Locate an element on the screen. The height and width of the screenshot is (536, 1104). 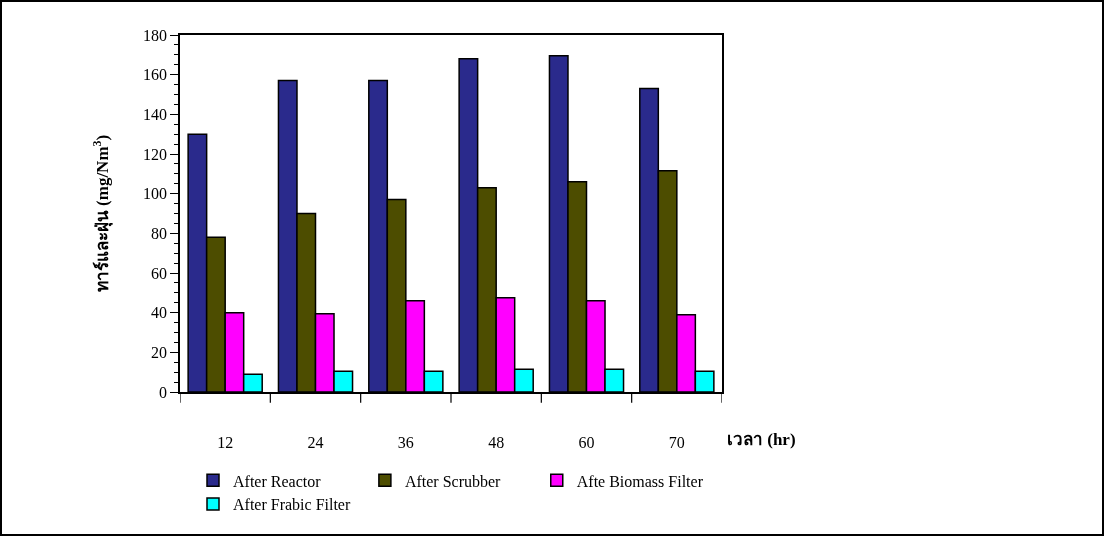
y-tick-label: 100 is located at coordinates (155, 194).